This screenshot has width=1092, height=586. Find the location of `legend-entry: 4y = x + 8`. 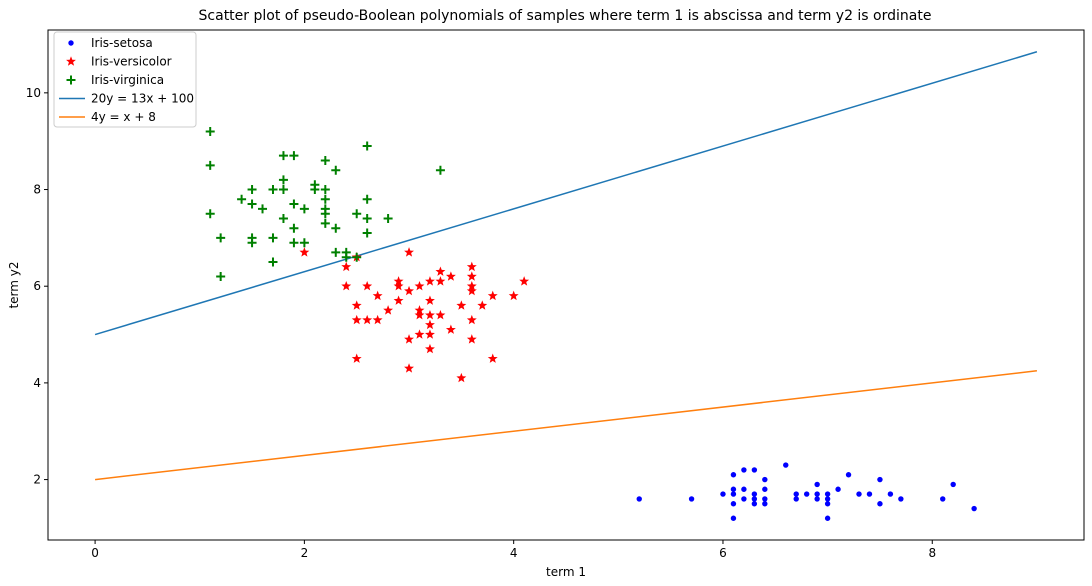

legend-entry: 4y = x + 8 is located at coordinates (107, 117).